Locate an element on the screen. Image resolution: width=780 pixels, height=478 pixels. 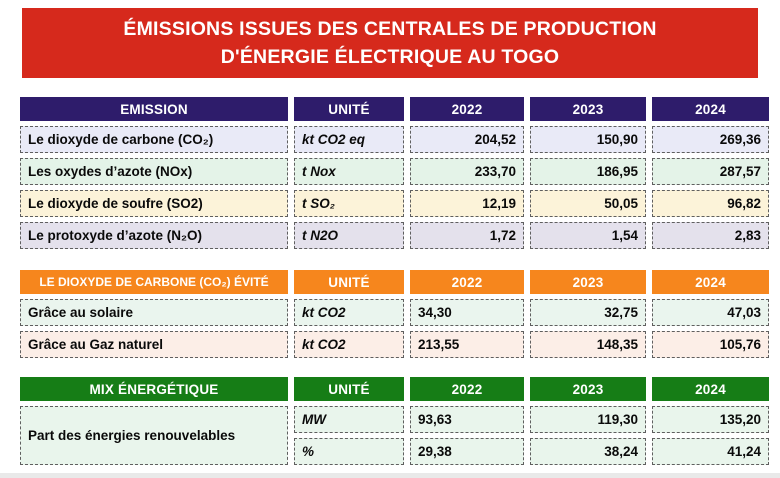
row-label-cell: Le protoxyde d’azote (N₂O) is located at coordinates (154, 235).